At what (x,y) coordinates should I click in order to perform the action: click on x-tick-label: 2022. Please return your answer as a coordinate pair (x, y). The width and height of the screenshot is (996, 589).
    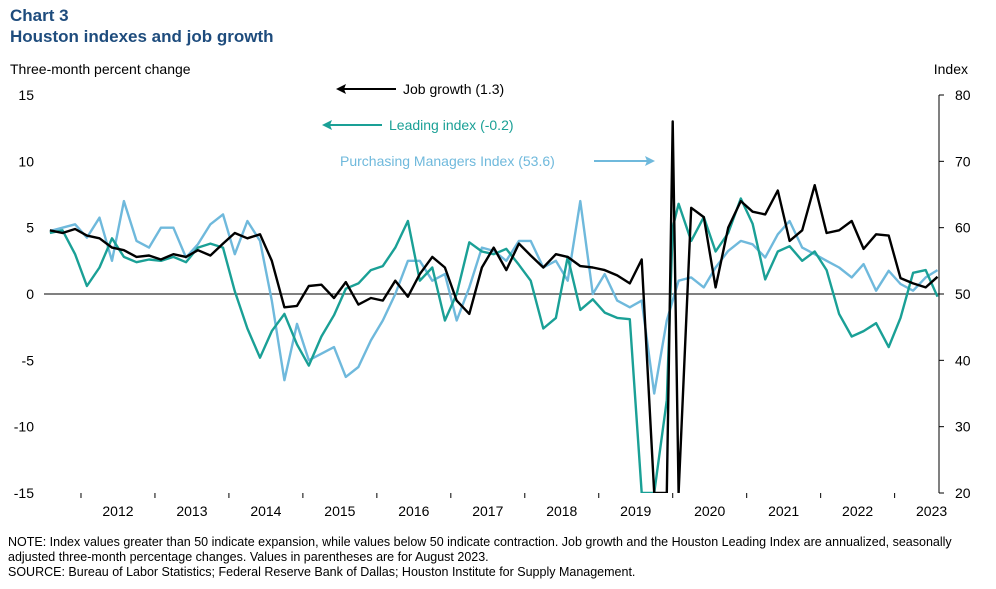
    Looking at the image, I should click on (857, 511).